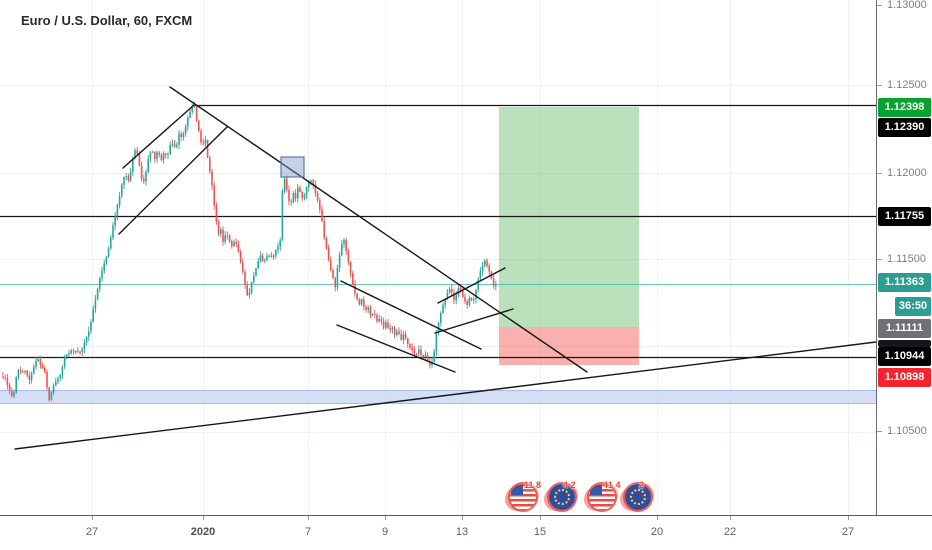 This screenshot has width=932, height=550. Describe the element at coordinates (569, 346) in the screenshot. I see `long-position-loss-zone` at that location.